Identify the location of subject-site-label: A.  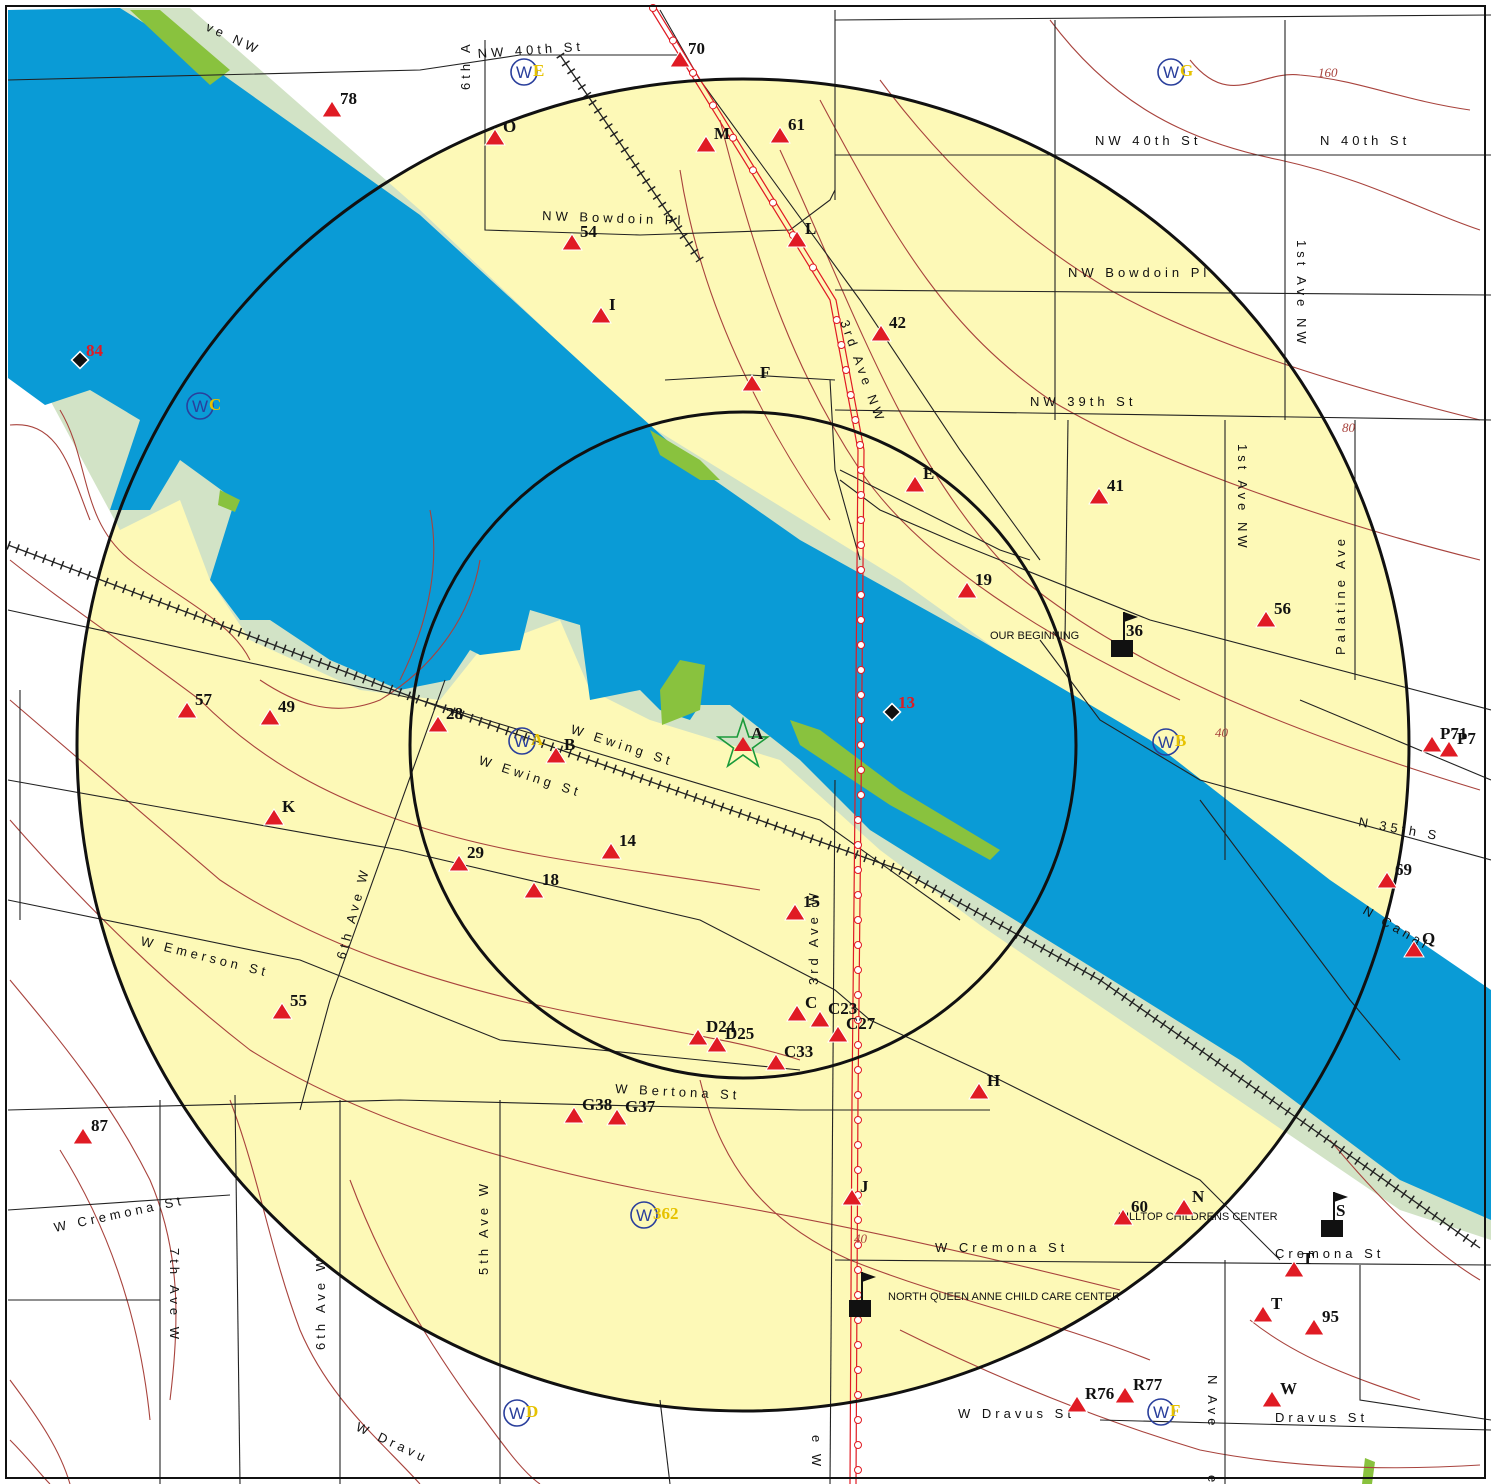
(757, 733).